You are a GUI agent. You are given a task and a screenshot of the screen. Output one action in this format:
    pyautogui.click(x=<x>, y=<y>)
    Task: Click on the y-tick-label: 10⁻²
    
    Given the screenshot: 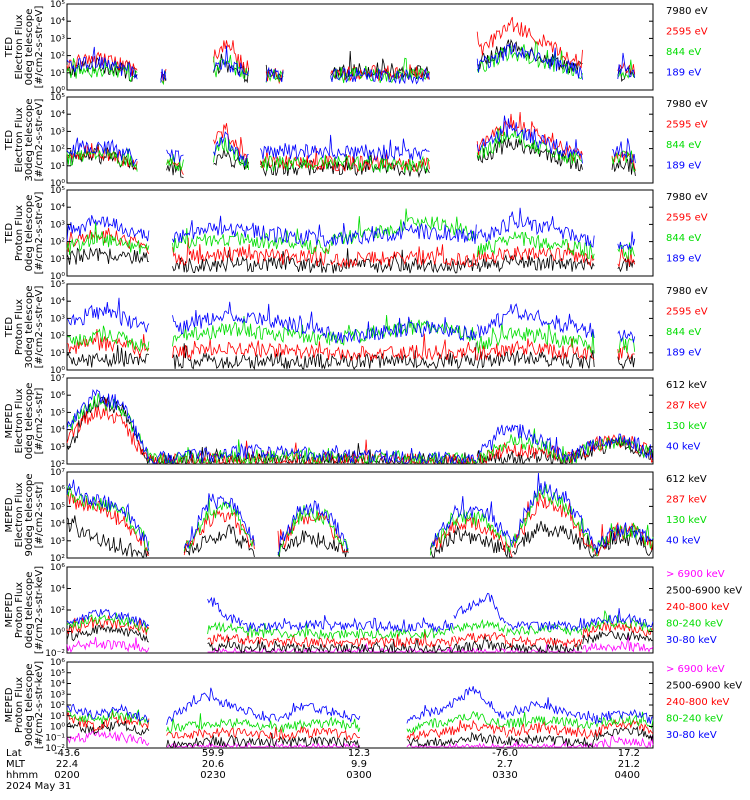 What is the action you would take?
    pyautogui.click(x=55, y=749)
    